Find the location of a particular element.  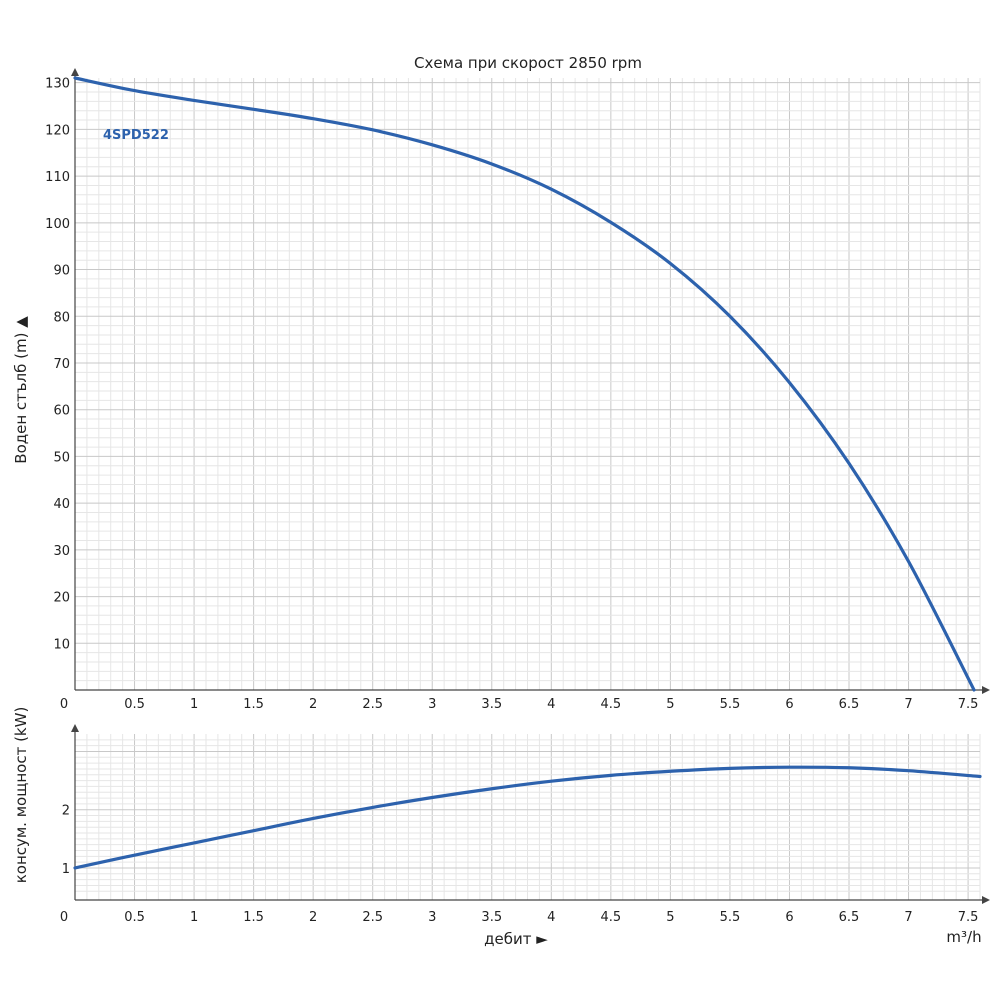

y-tick-label: 50 is located at coordinates (61, 457).